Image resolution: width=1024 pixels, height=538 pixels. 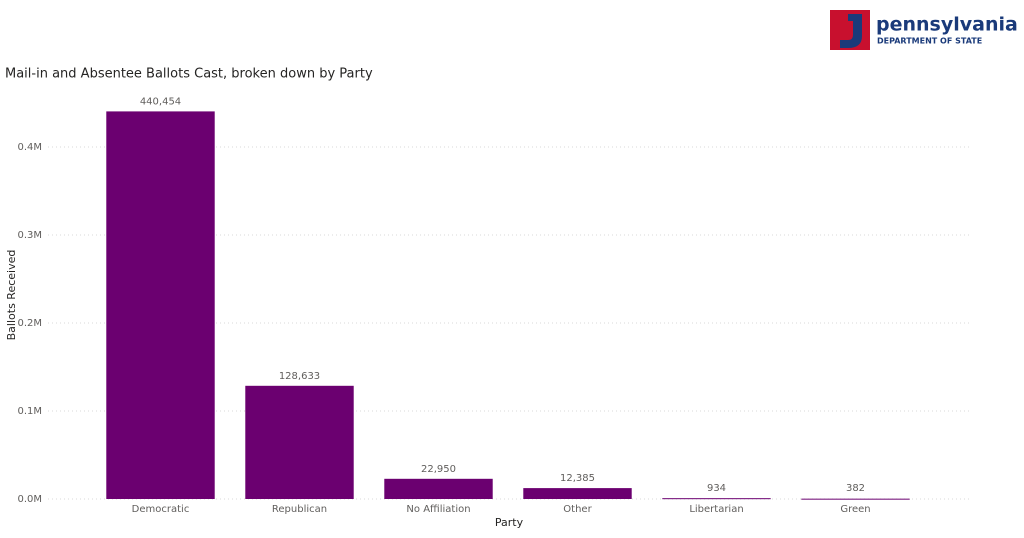 I want to click on data-label: 440,454, so click(x=160, y=101).